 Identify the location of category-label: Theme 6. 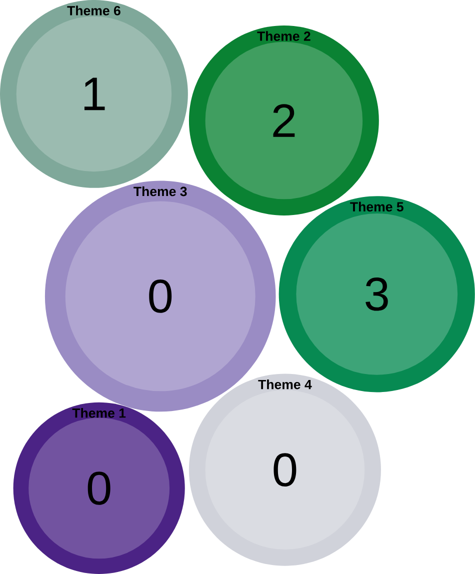
(93, 11).